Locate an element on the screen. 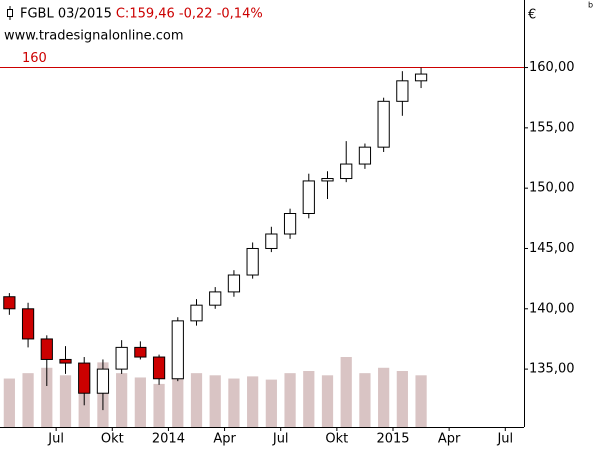  corner-mark: b is located at coordinates (590, 5).